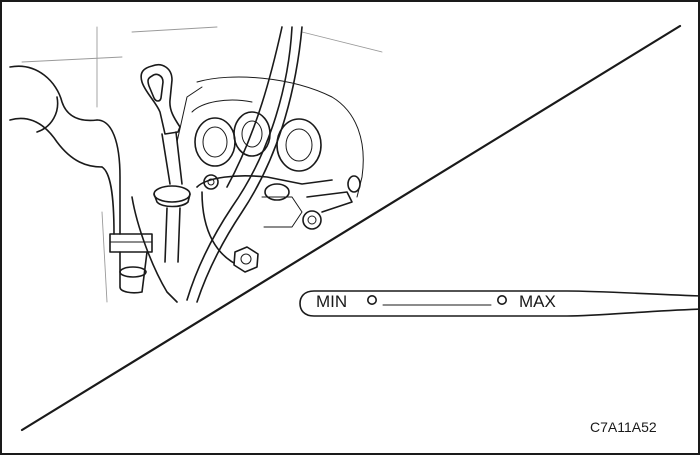  I want to click on max-mark-hole, so click(501, 299).